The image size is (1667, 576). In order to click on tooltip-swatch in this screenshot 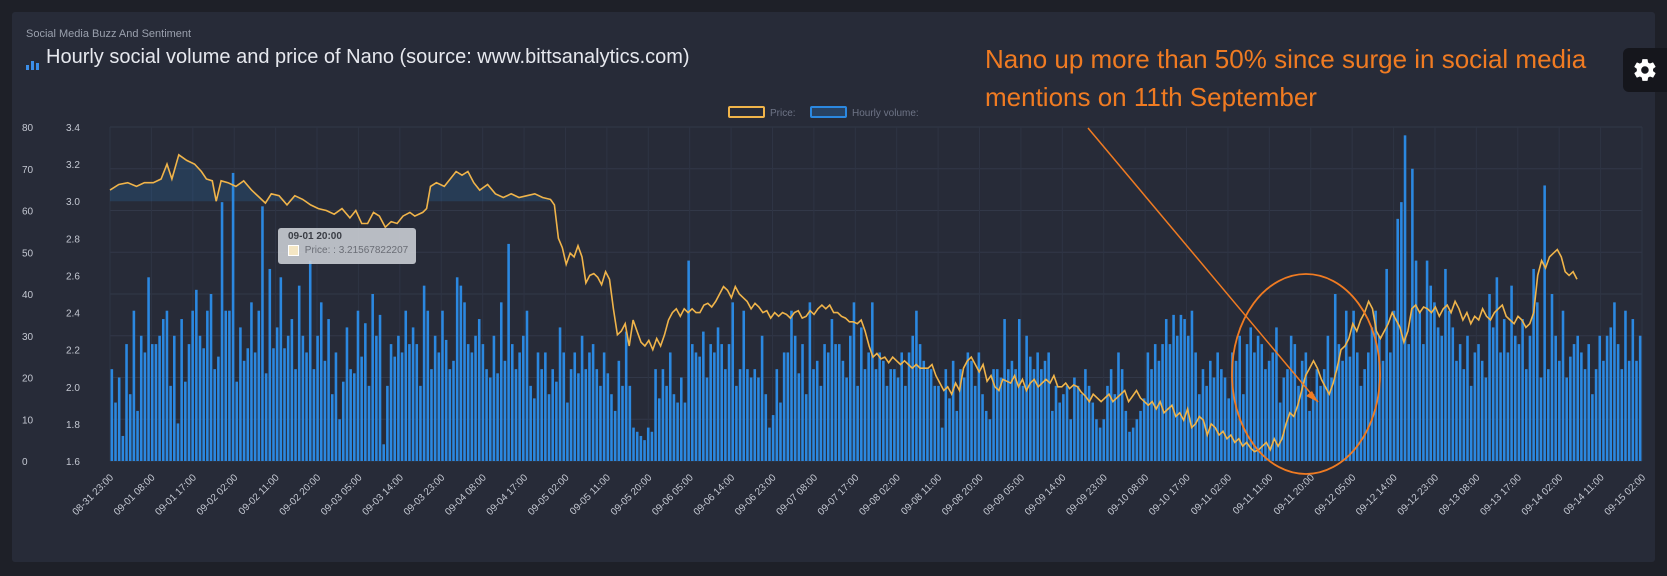, I will do `click(293, 250)`.